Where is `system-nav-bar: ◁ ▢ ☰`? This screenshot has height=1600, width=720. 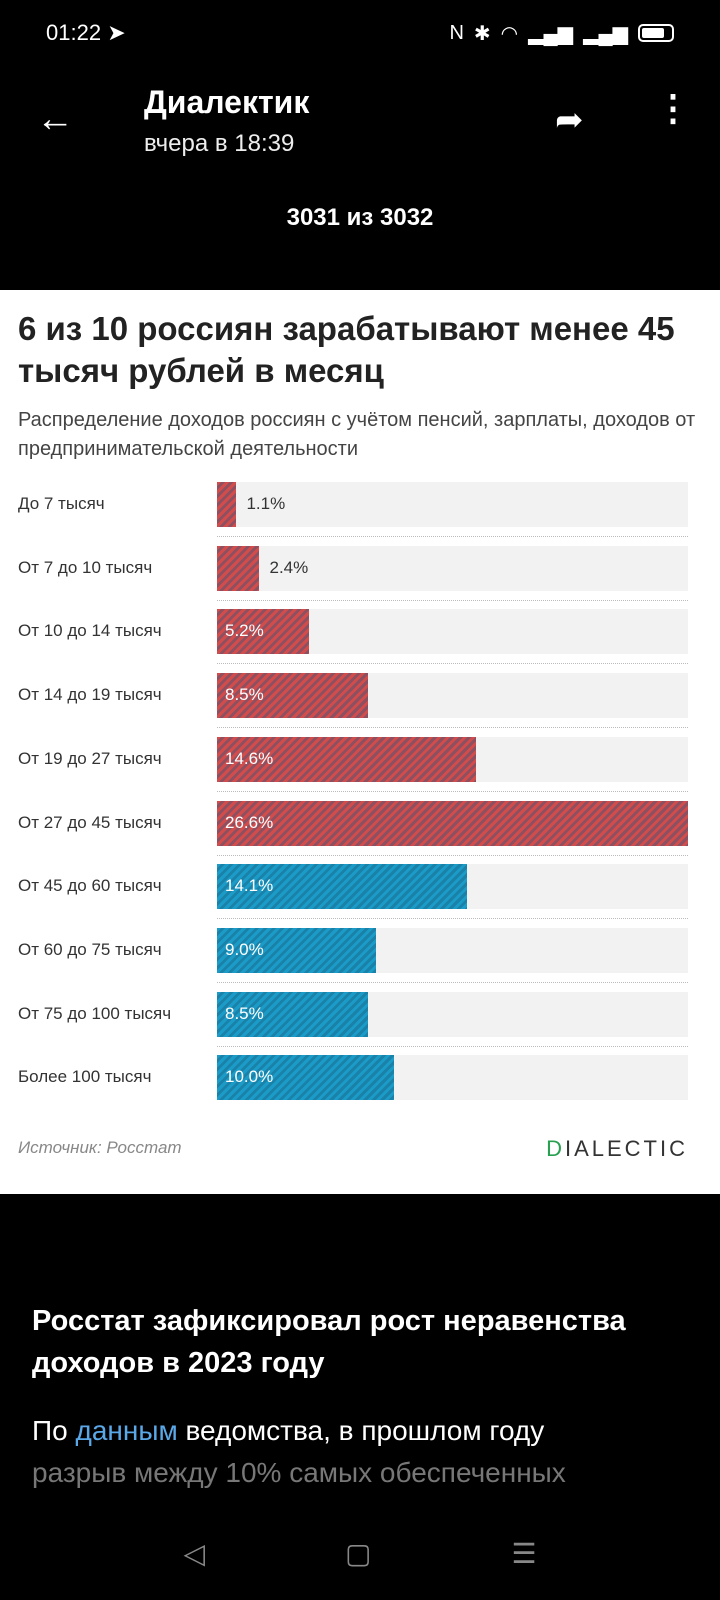 system-nav-bar: ◁ ▢ ☰ is located at coordinates (360, 1553).